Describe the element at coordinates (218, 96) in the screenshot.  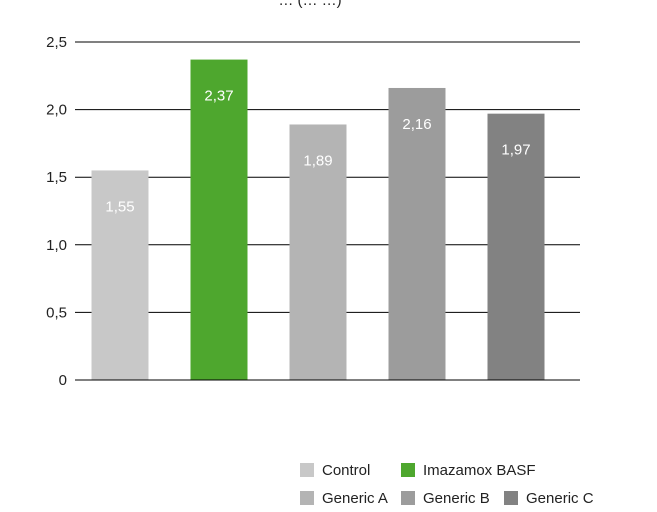
I see `data-label: 2,37` at that location.